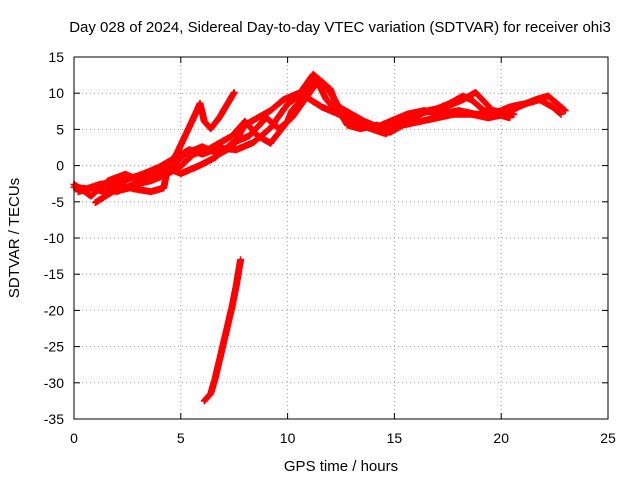 This screenshot has height=480, width=640. Describe the element at coordinates (608, 438) in the screenshot. I see `x-tick-label: 25` at that location.